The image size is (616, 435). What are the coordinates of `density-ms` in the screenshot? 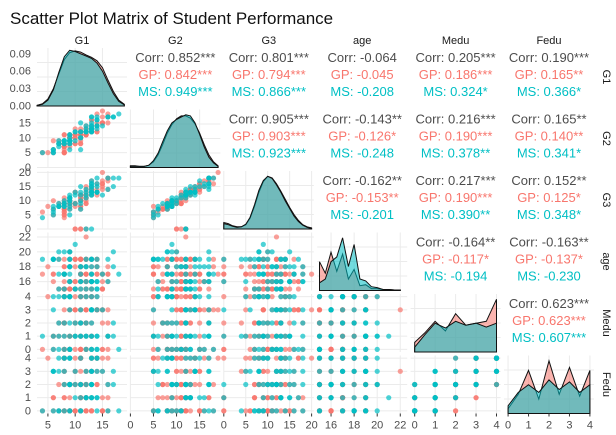 It's located at (268, 202).